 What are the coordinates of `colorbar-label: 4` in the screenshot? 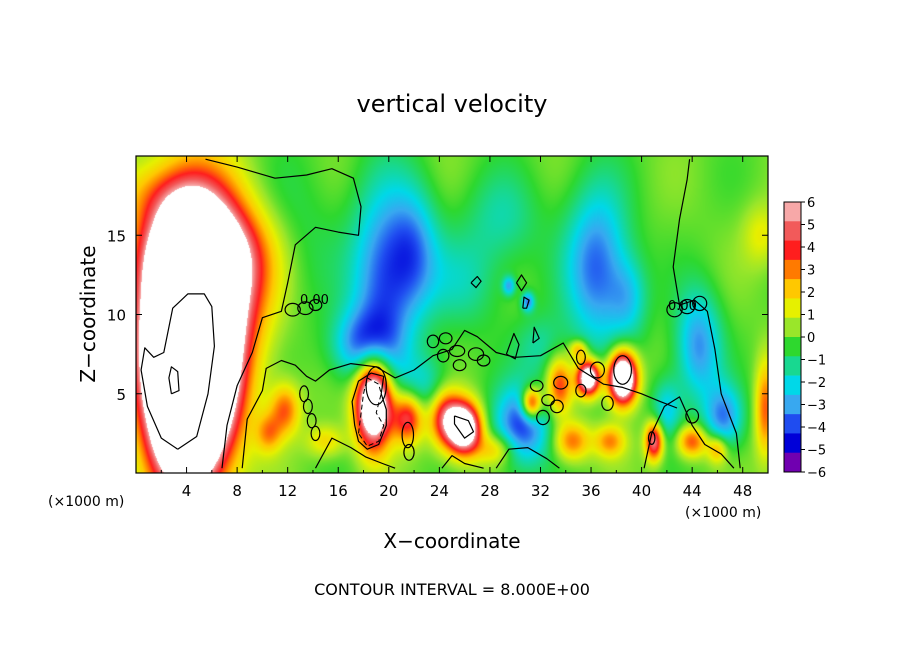 It's located at (811, 248).